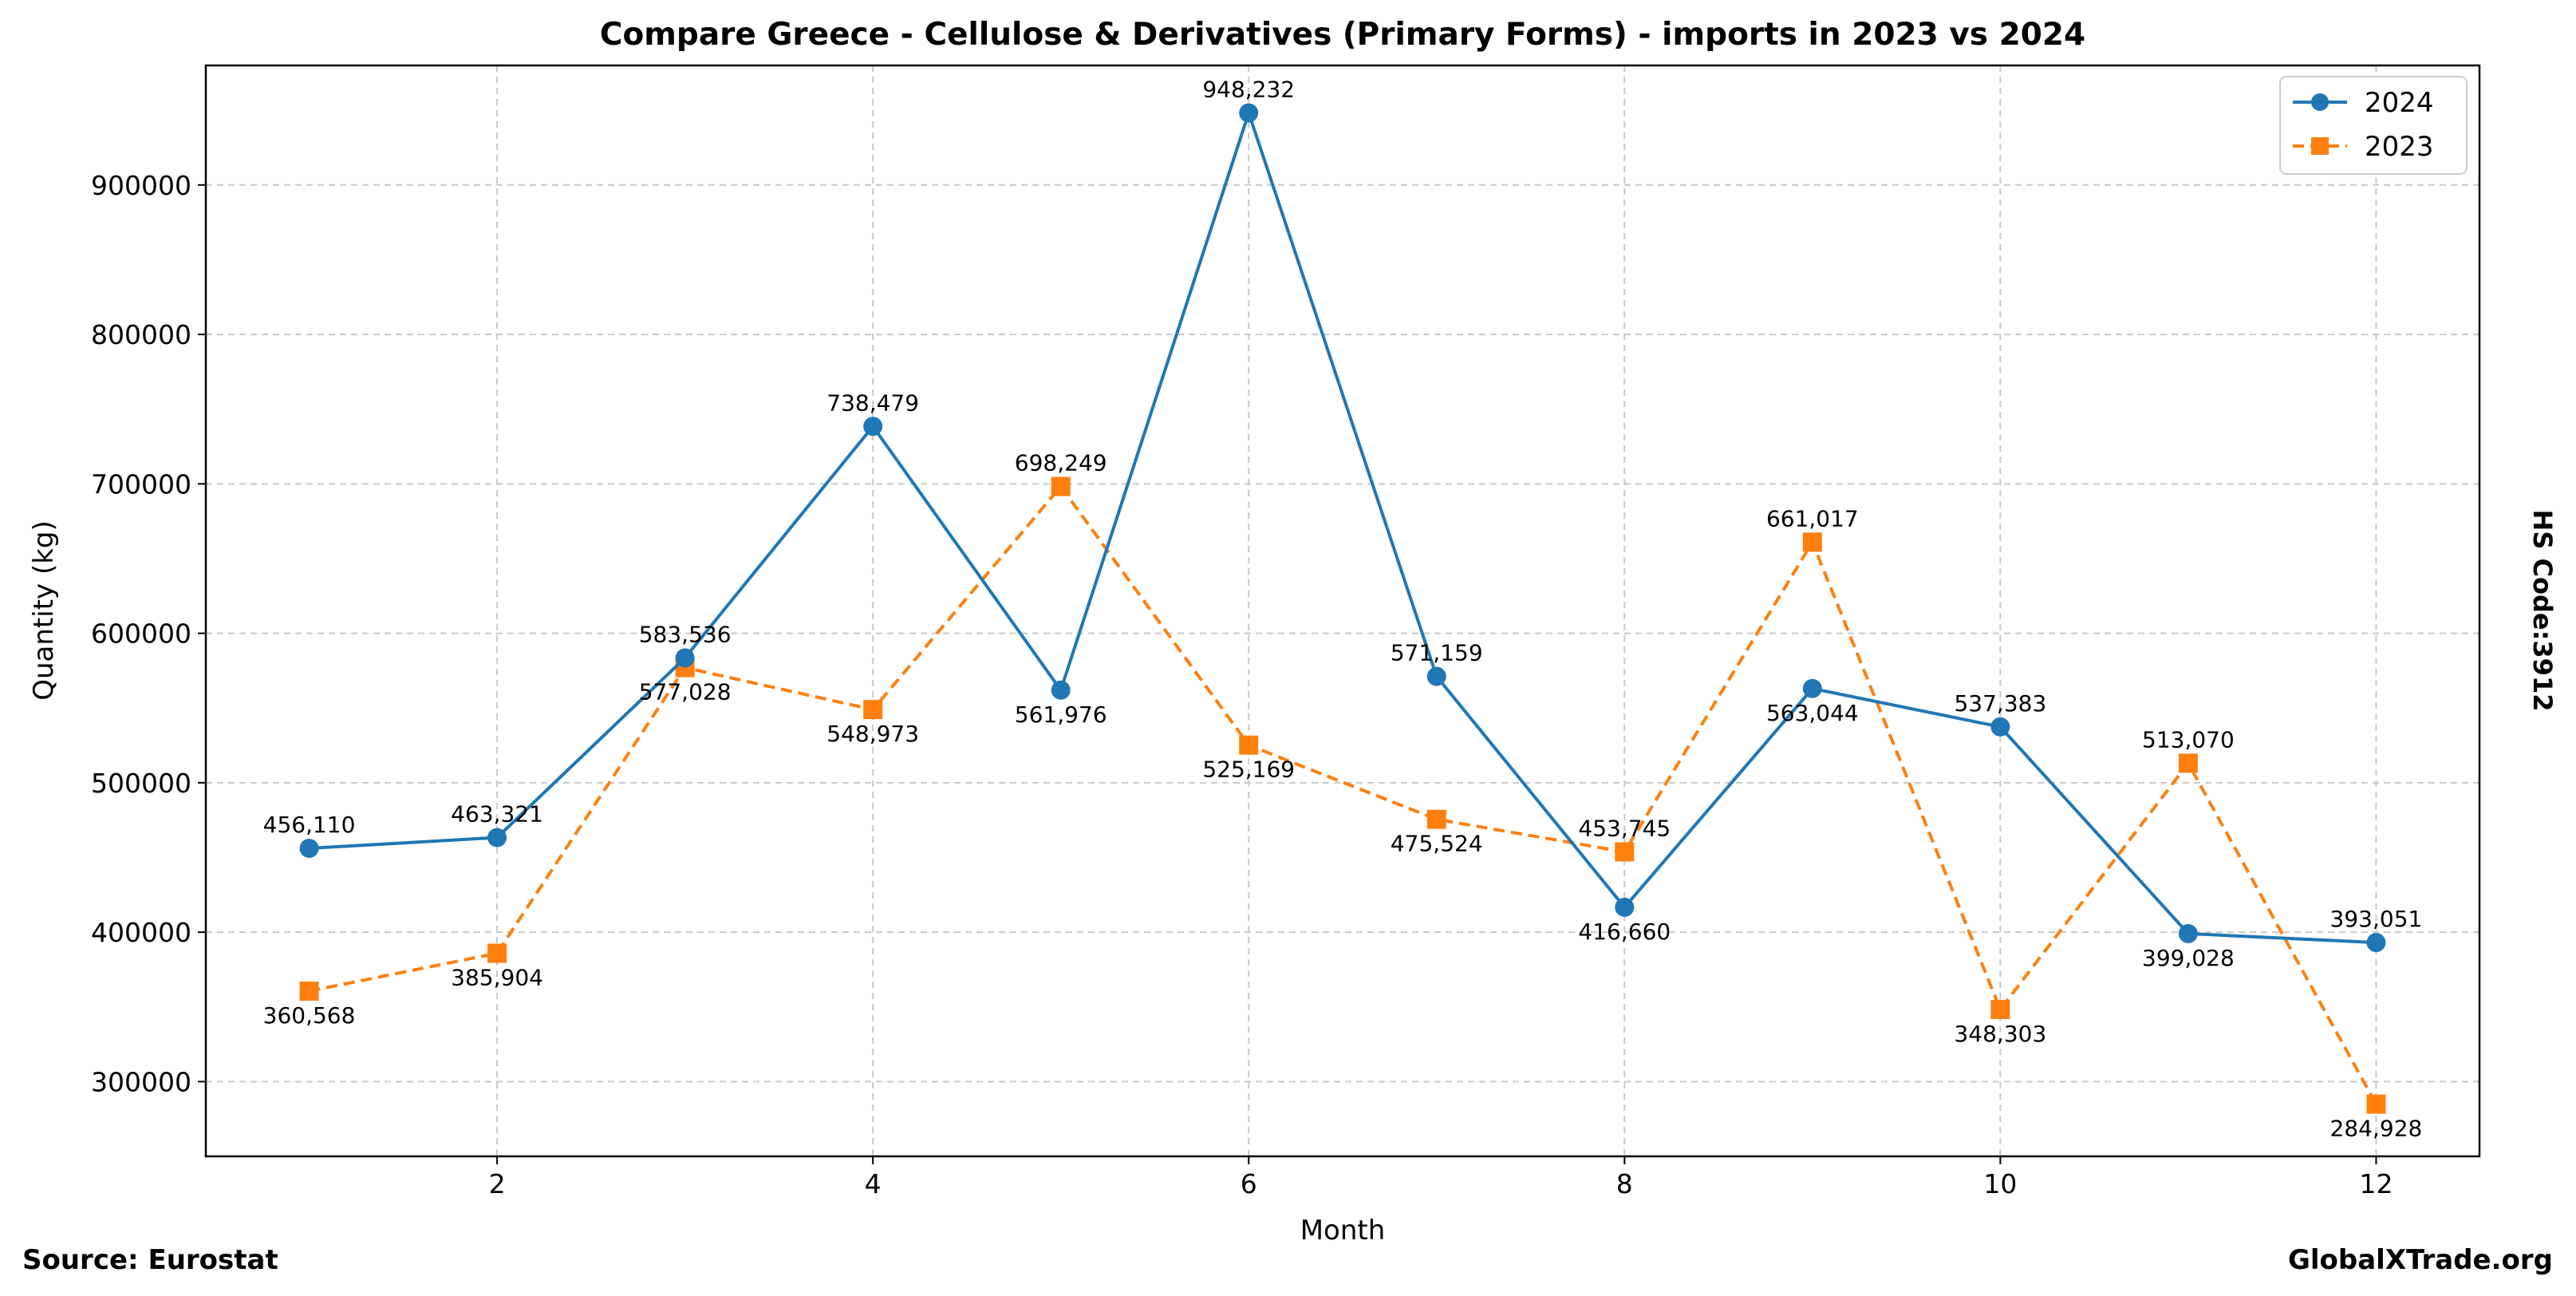 The image size is (2576, 1296). What do you see at coordinates (2000, 1183) in the screenshot?
I see `x-tick-label: 10` at bounding box center [2000, 1183].